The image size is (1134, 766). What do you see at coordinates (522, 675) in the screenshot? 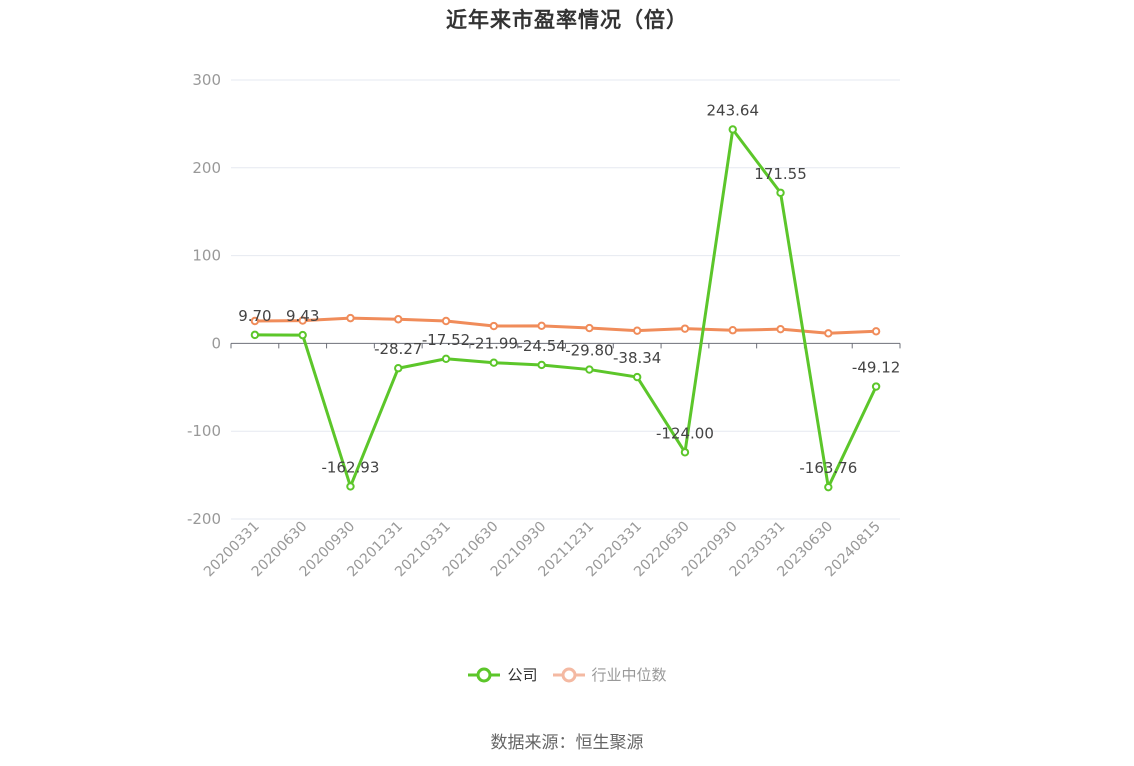
I see `legend-company-label: 公司` at bounding box center [522, 675].